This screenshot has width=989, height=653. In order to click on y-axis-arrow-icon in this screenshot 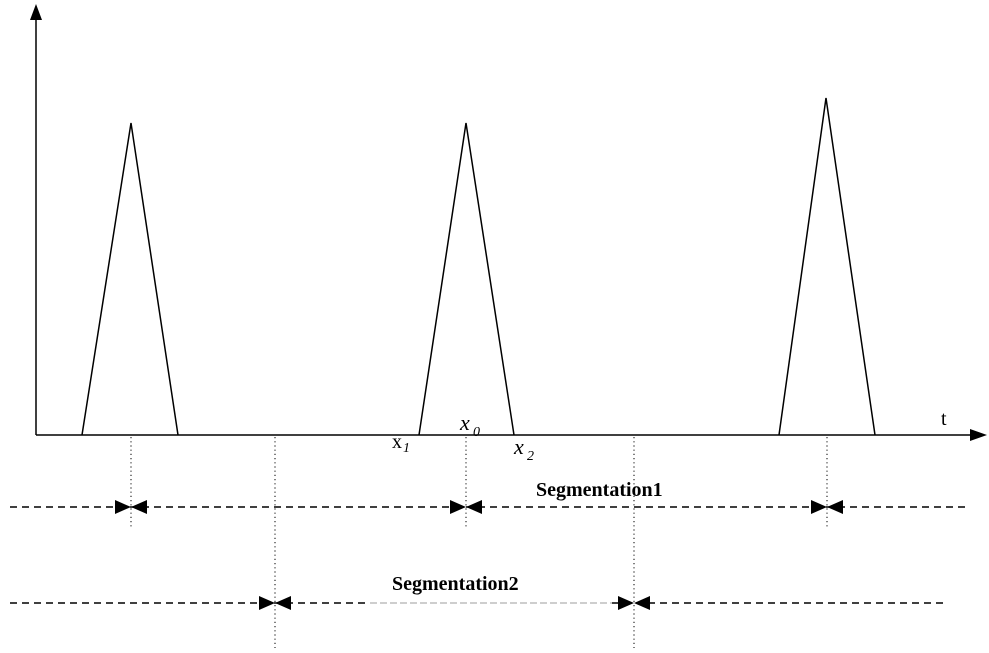, I will do `click(36, 12)`.